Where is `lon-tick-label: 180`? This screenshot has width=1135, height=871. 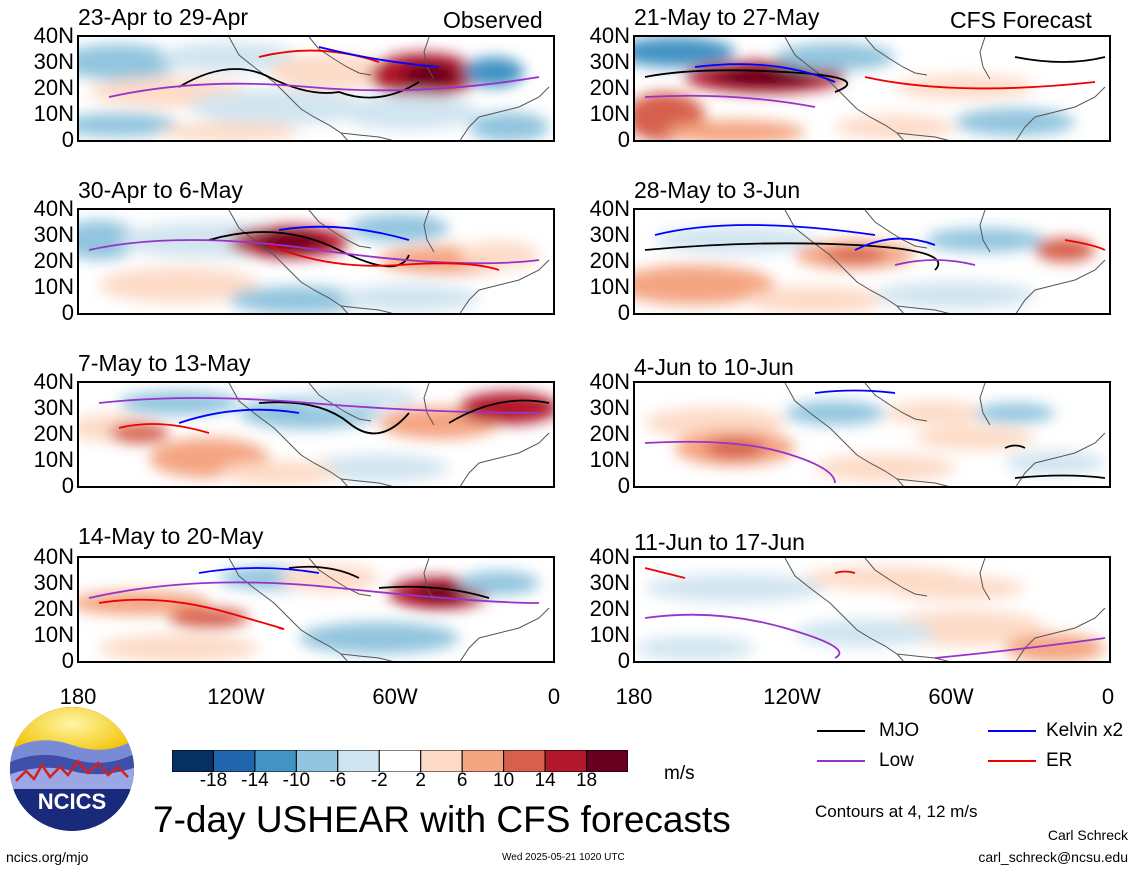
lon-tick-label: 180 is located at coordinates (634, 696).